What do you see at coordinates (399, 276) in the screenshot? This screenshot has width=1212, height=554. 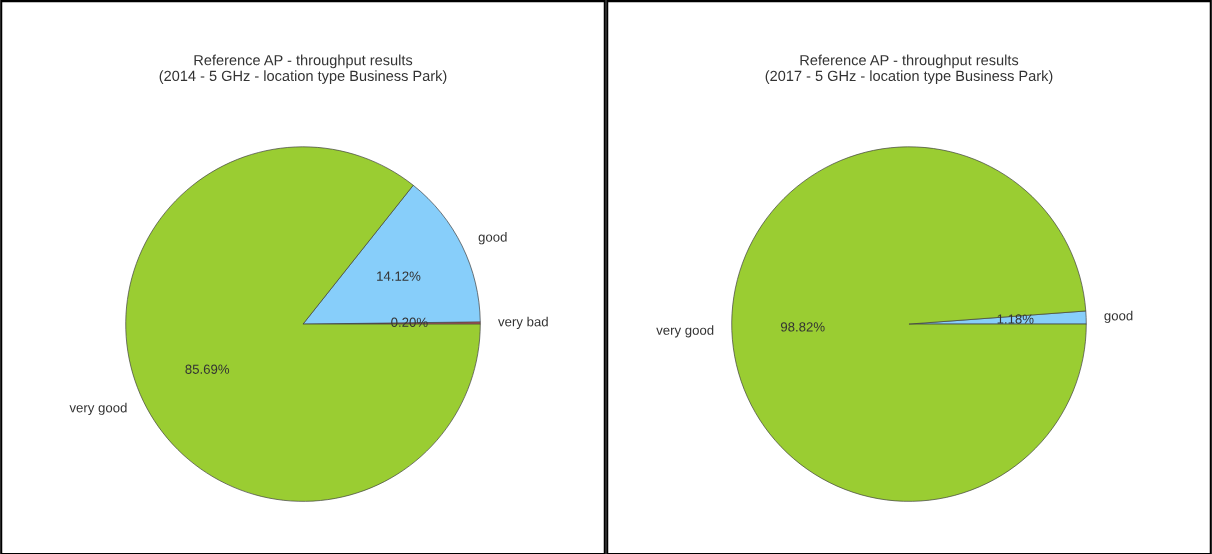 I see `data-label: 14.12%` at bounding box center [399, 276].